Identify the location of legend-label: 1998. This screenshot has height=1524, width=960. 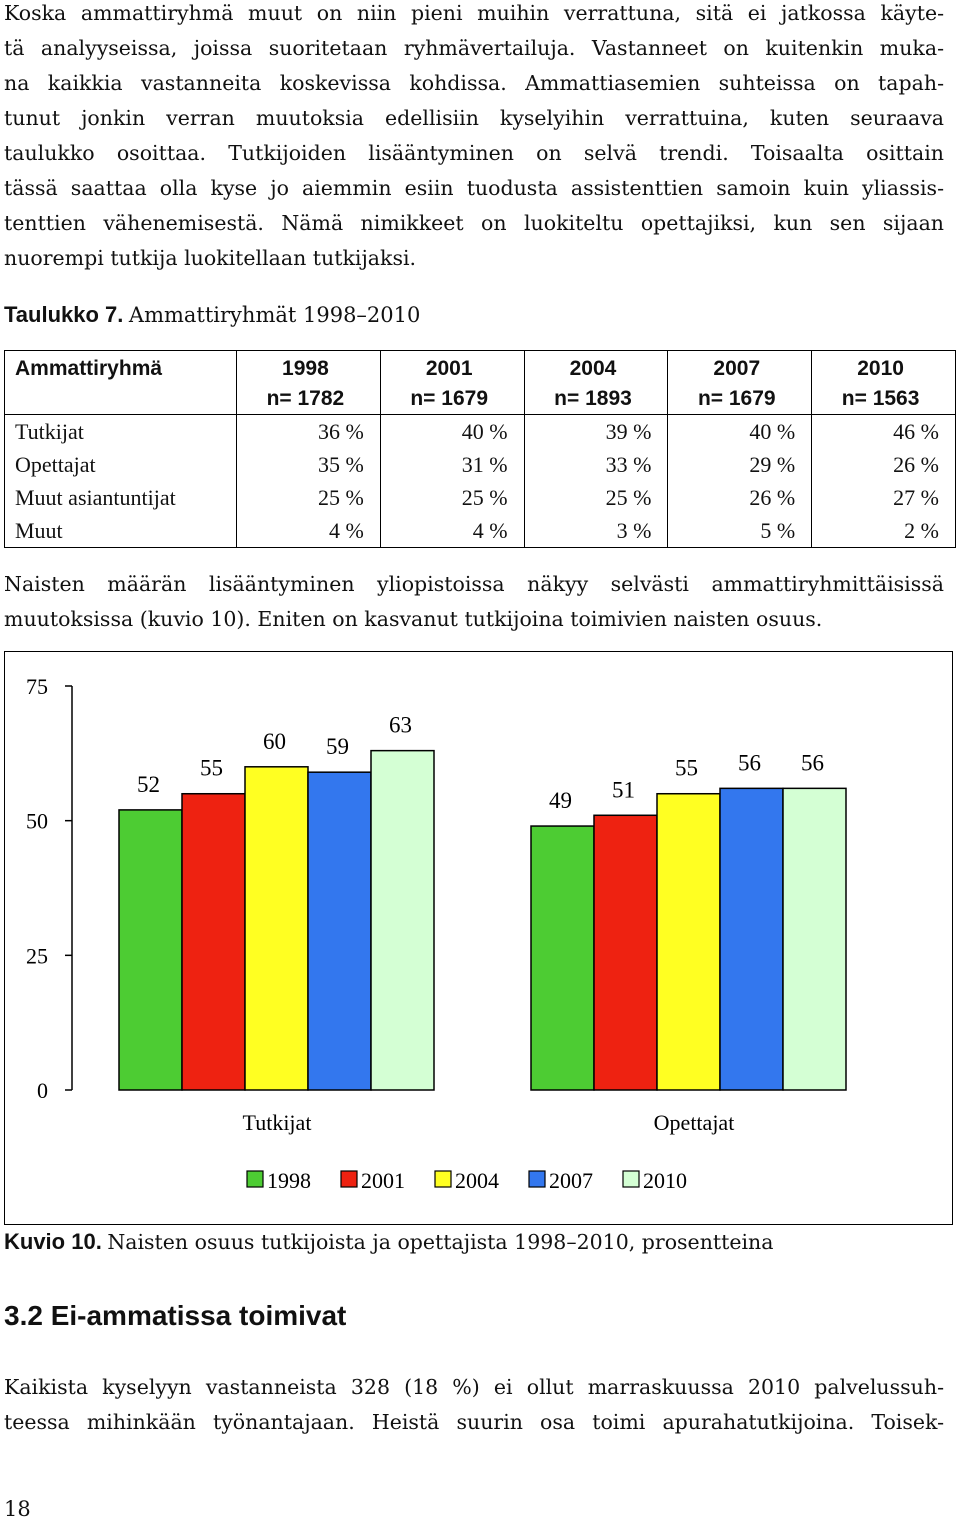
(289, 1180).